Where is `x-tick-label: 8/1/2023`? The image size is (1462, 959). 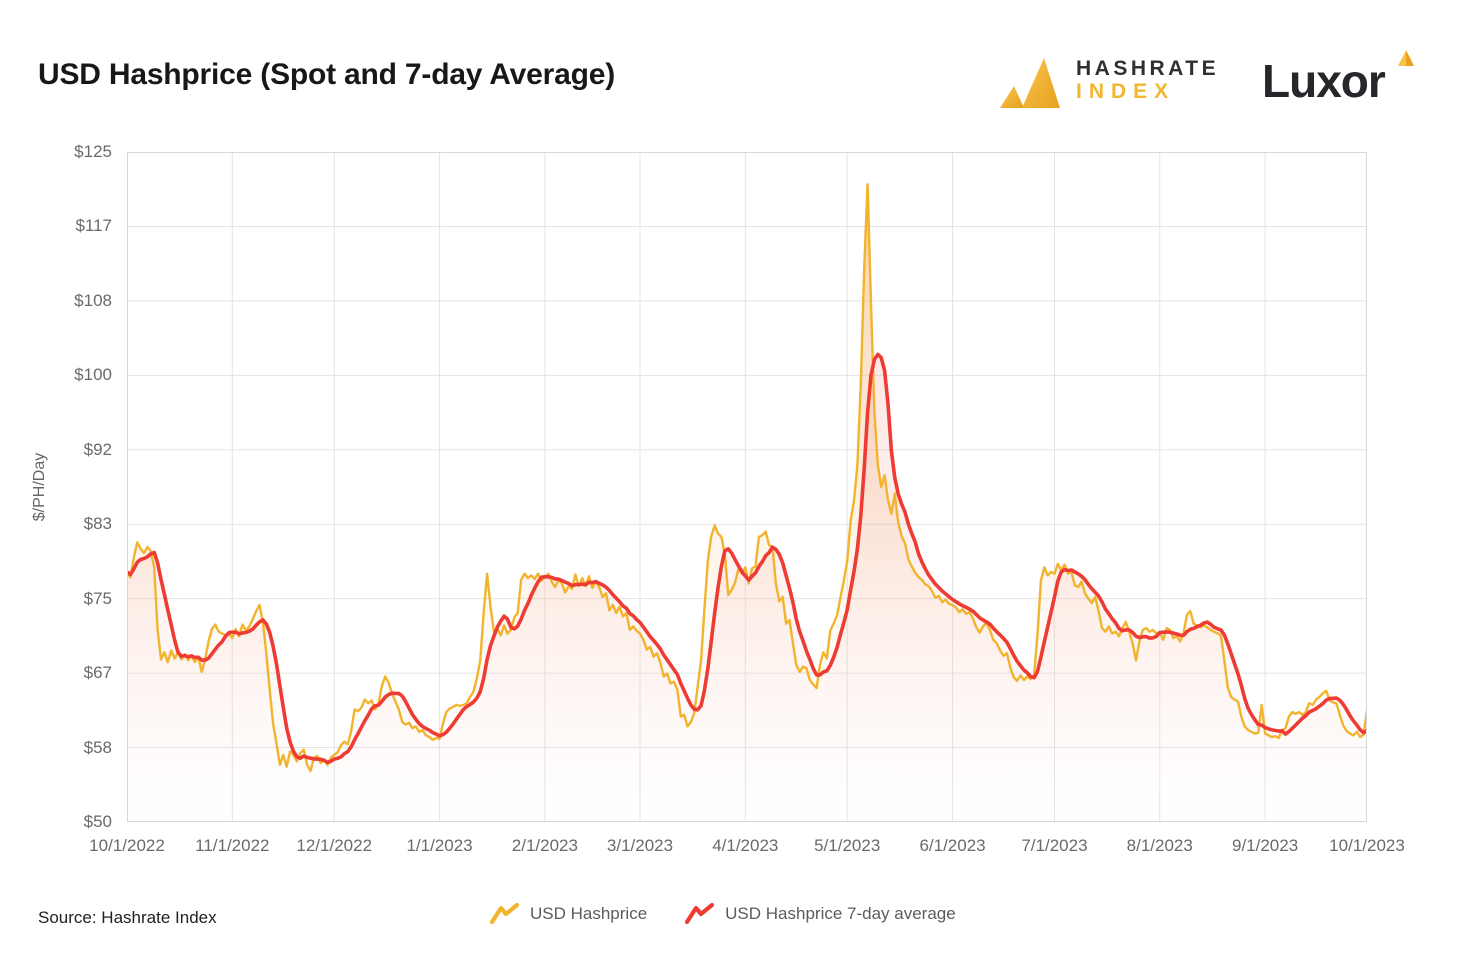
x-tick-label: 8/1/2023 is located at coordinates (1159, 845).